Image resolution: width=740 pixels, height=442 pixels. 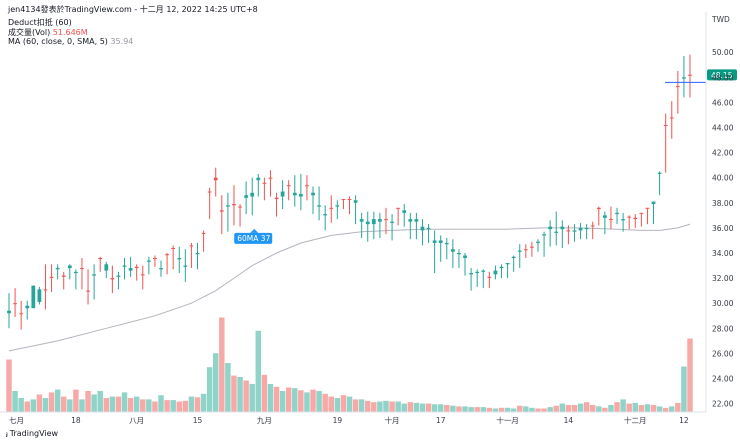 What do you see at coordinates (40, 22) in the screenshot?
I see `legend-deduct: Deduct扣抵 (60)` at bounding box center [40, 22].